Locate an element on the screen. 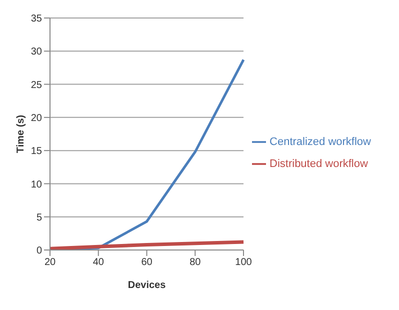 This screenshot has height=310, width=399. y-tick-label: 30 is located at coordinates (36, 52).